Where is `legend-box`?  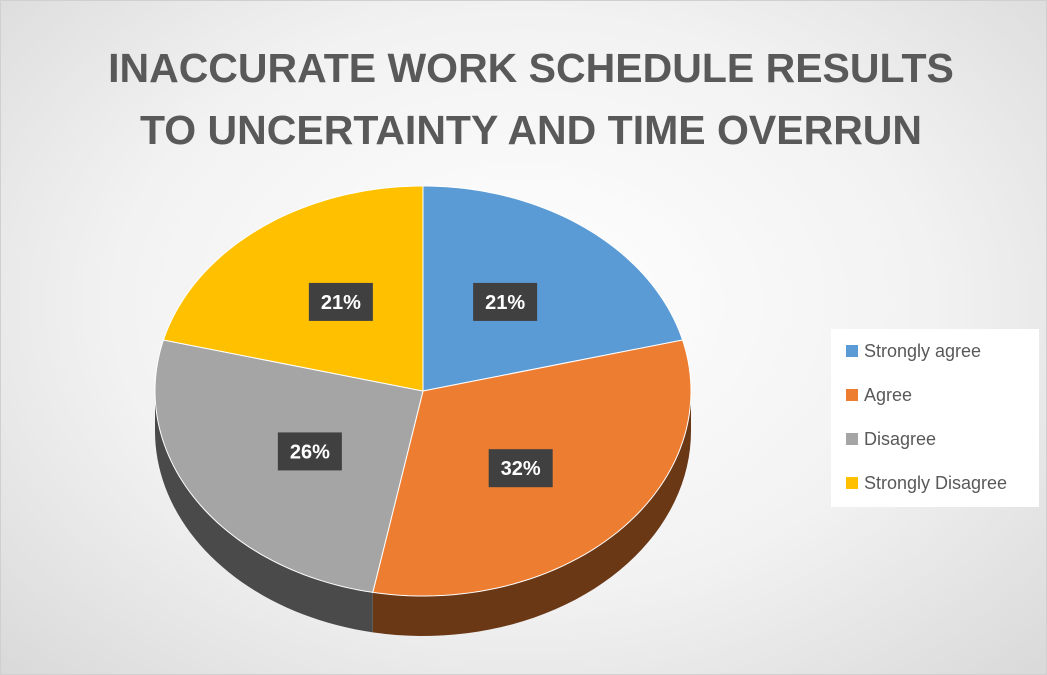
legend-box is located at coordinates (935, 418).